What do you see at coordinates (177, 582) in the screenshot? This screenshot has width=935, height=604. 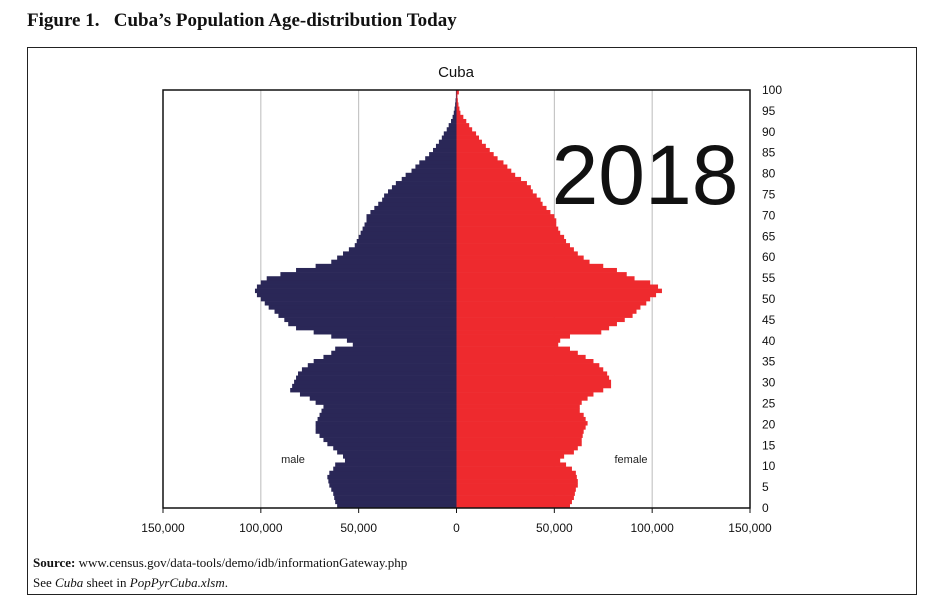 I see `note-file: PopPyrCuba.xlsm` at bounding box center [177, 582].